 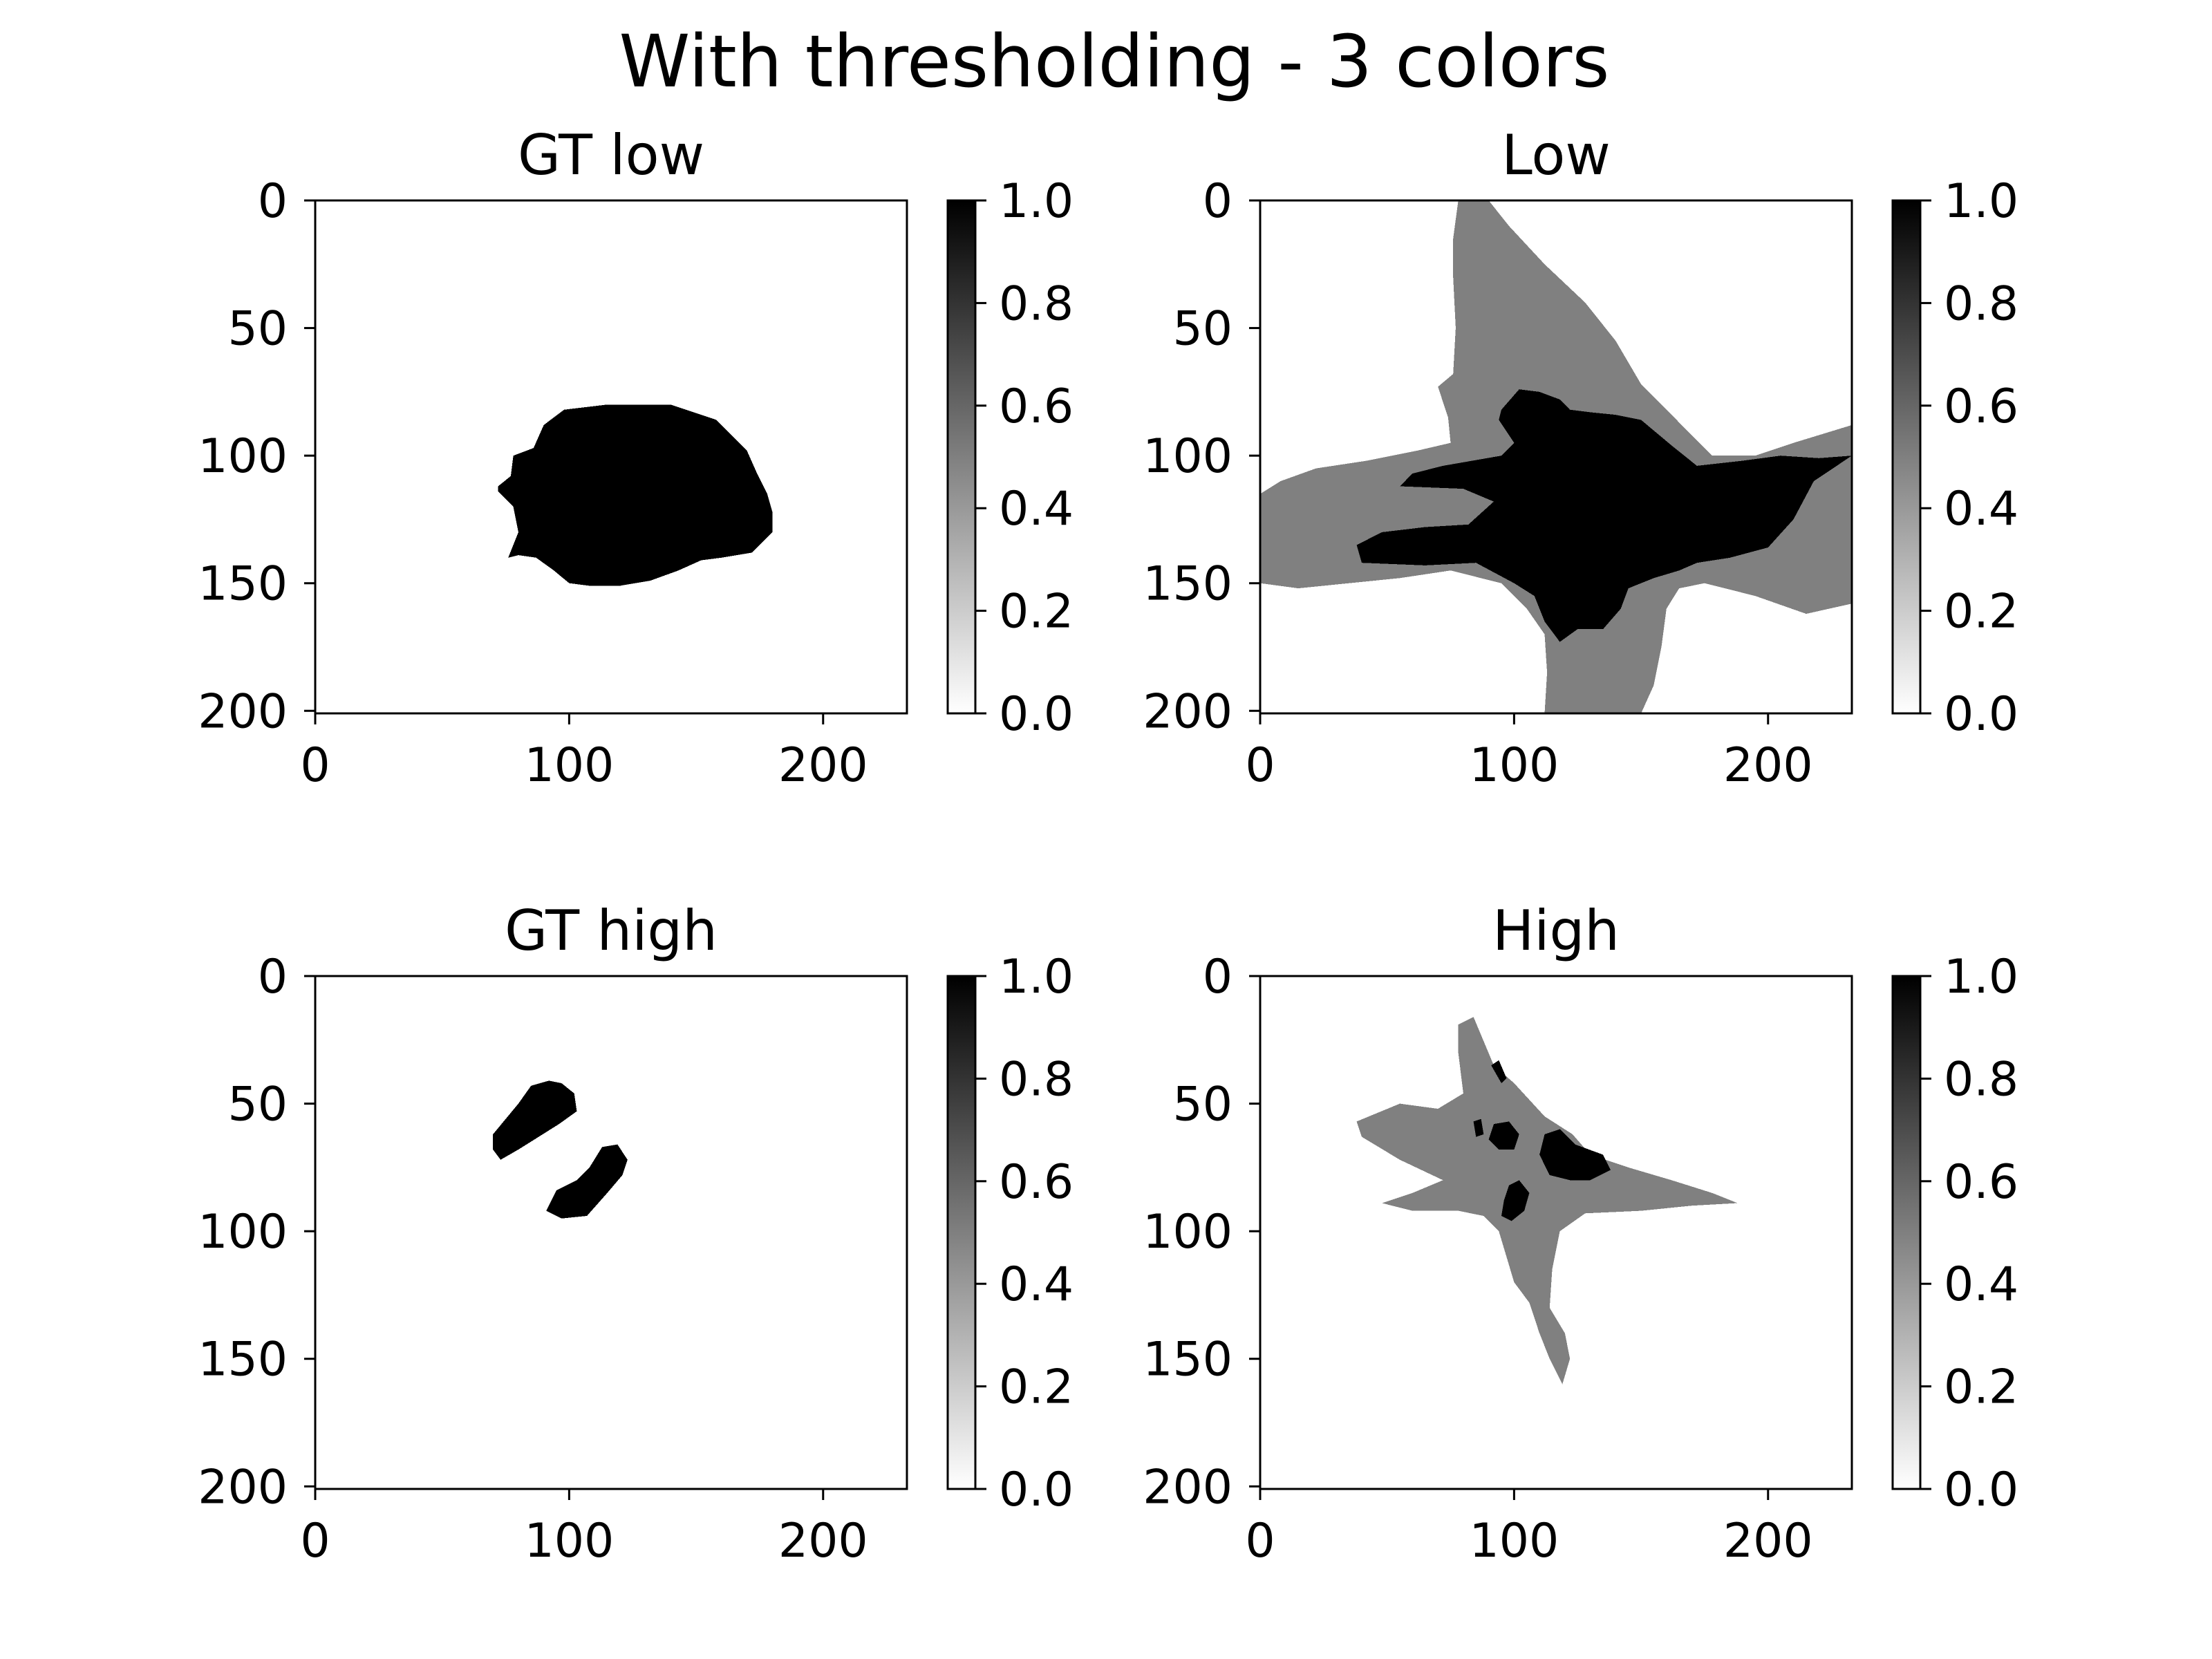 What do you see at coordinates (611, 155) in the screenshot?
I see `subplot-title: GT low` at bounding box center [611, 155].